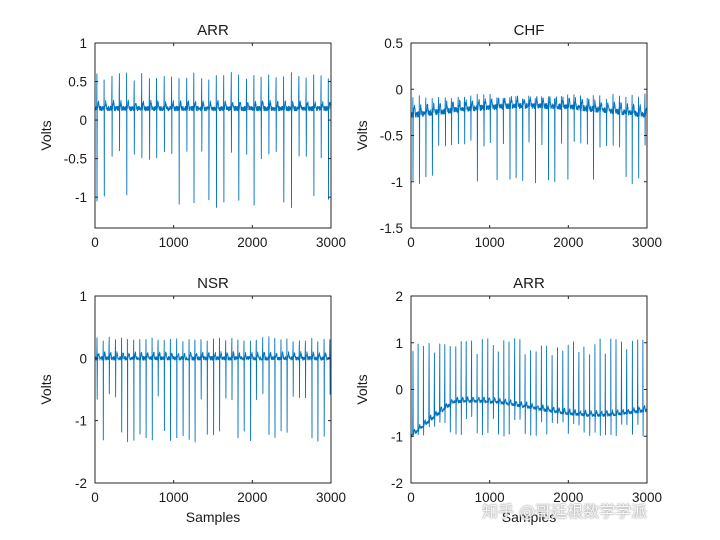  I want to click on chart-title: CHF, so click(529, 30).